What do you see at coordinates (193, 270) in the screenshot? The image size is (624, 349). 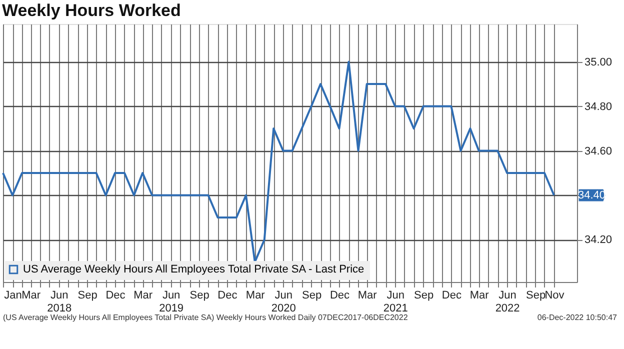 I see `legend-label: US Average Weekly Hours All Employees Total Private SA - Last Price` at bounding box center [193, 270].